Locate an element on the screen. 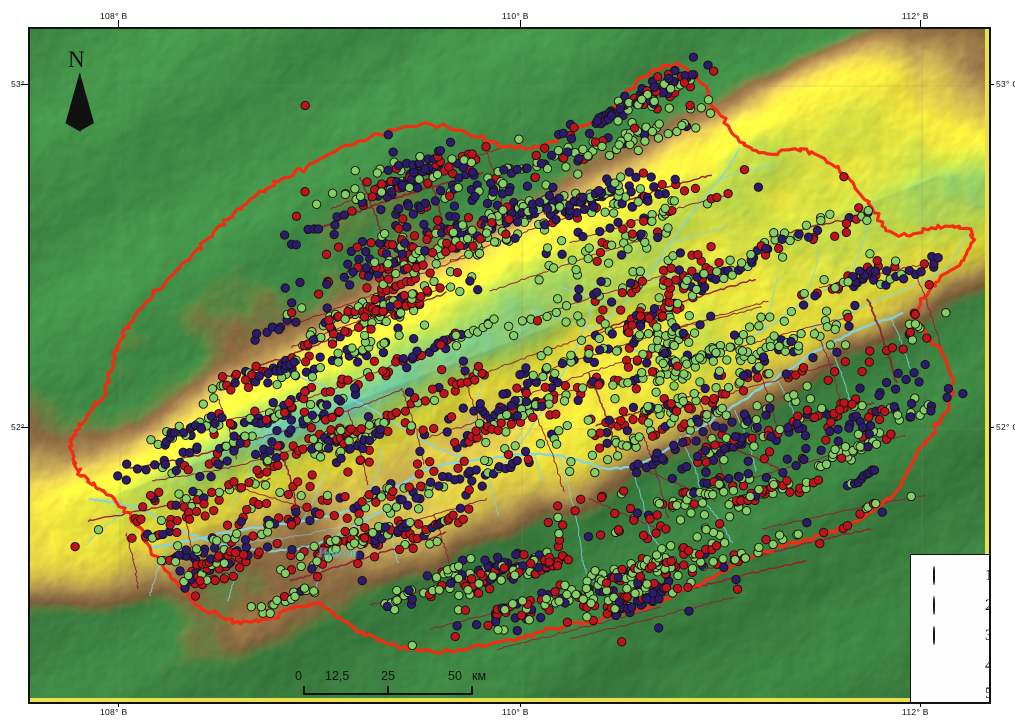  legend-label-2: 2 is located at coordinates (987, 606).